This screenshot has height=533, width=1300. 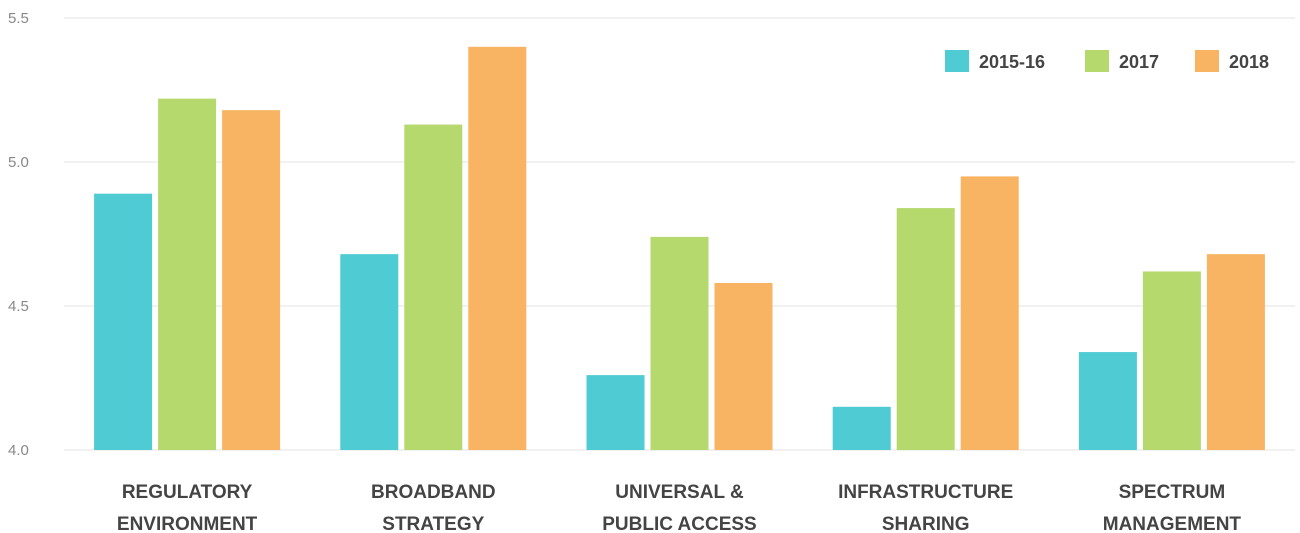 I want to click on category-label: UNIVERSAL &, so click(x=679, y=492).